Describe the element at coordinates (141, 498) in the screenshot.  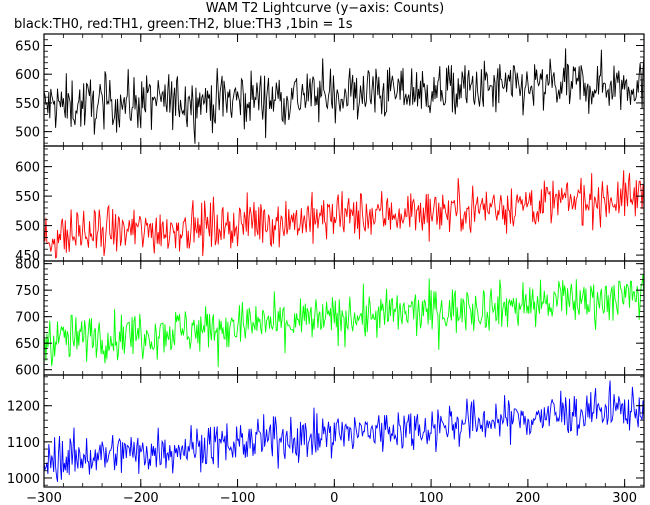
I see `x-tick-label: −200` at that location.